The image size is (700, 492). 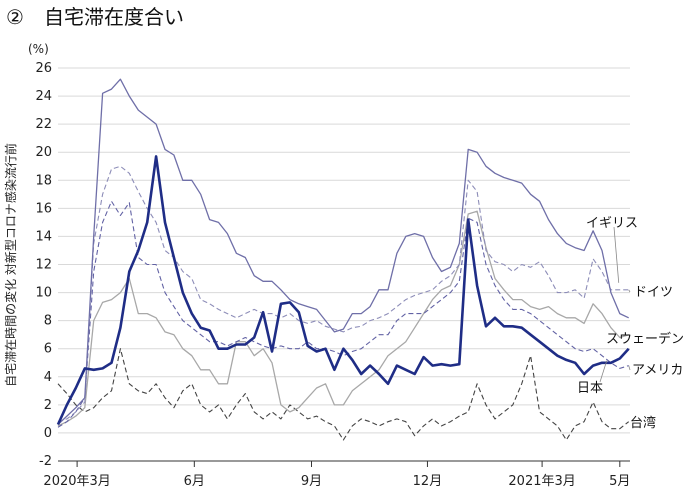 What do you see at coordinates (48, 349) in the screenshot?
I see `y-tick-label: 6` at bounding box center [48, 349].